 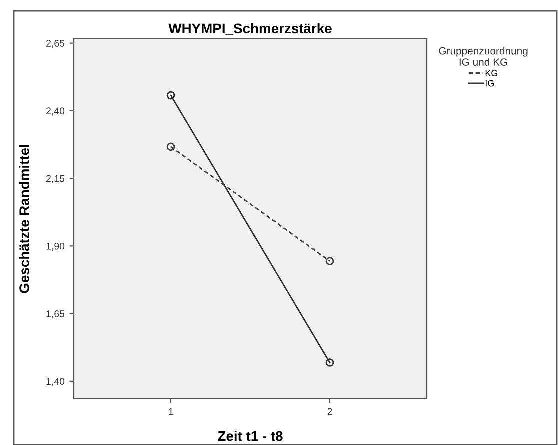 I want to click on legend-title: Gruppenzuordnung IG und KG, so click(x=483, y=56).